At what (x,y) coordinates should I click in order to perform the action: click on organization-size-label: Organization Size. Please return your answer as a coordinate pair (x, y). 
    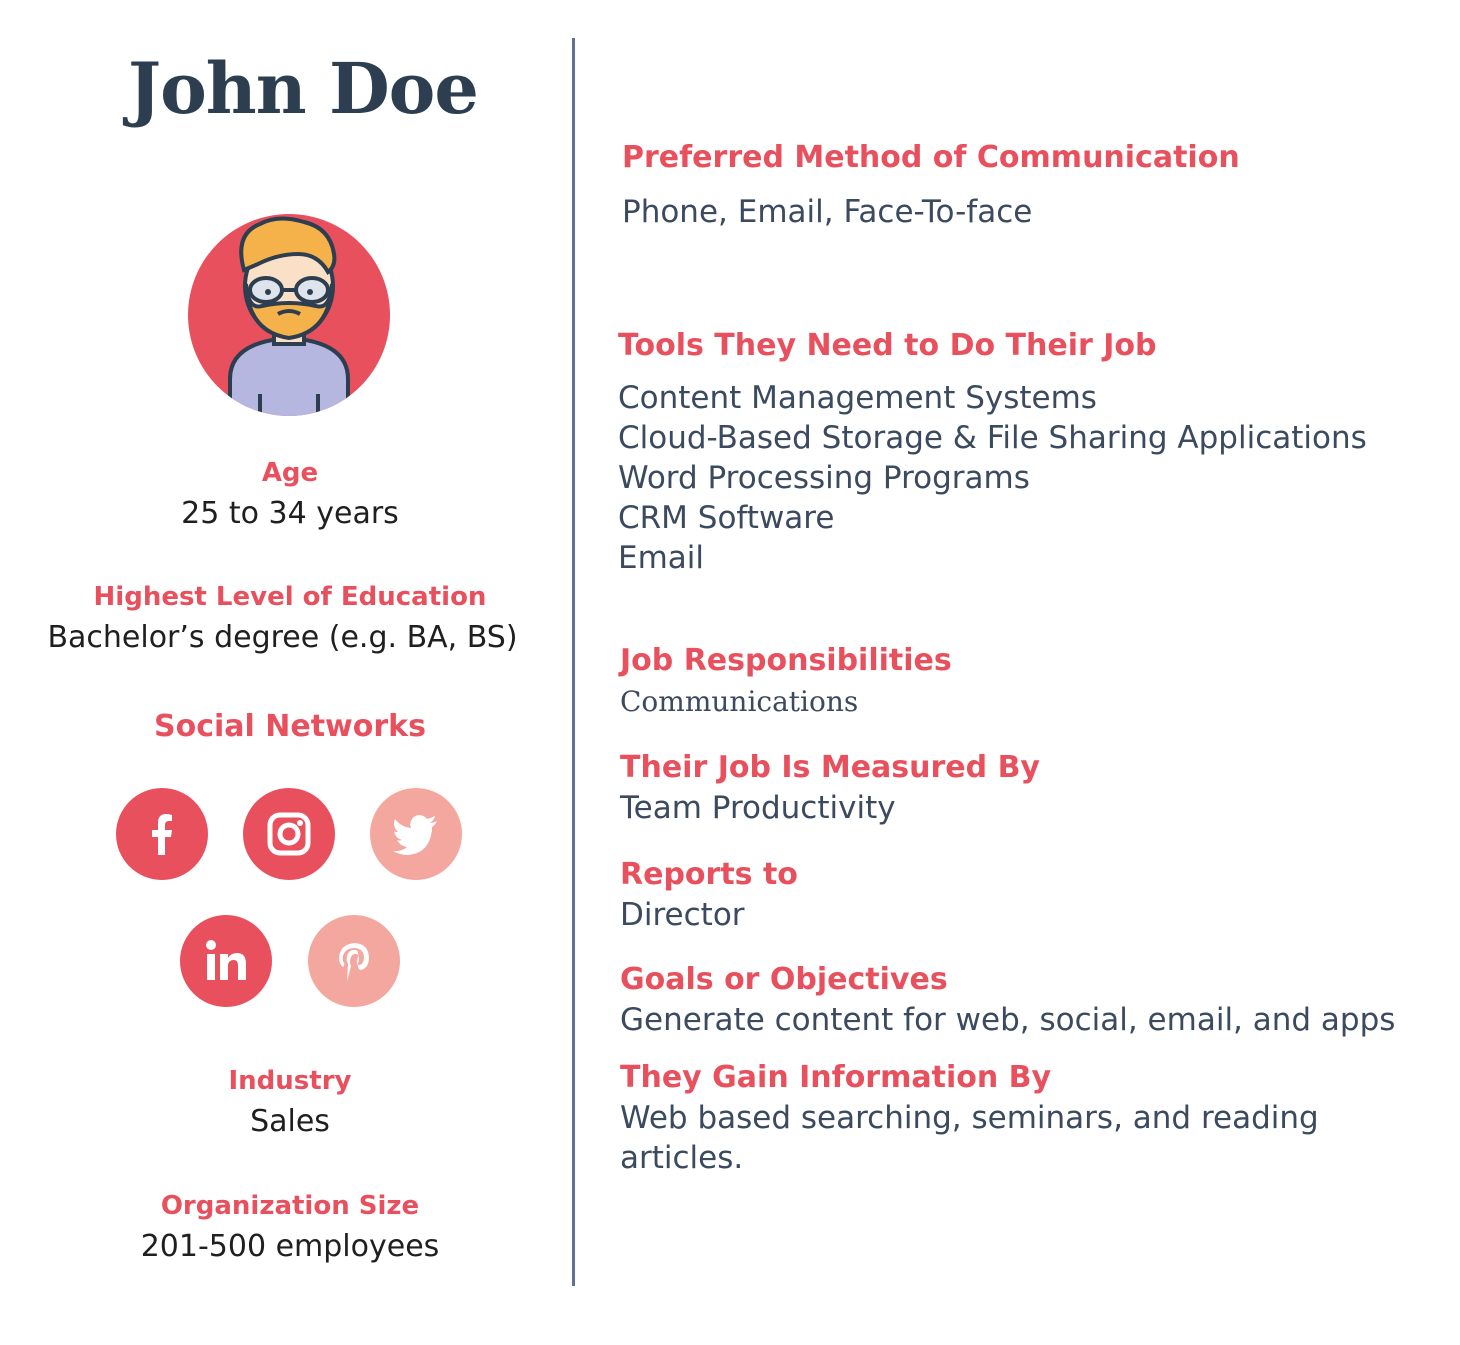
    Looking at the image, I should click on (290, 1206).